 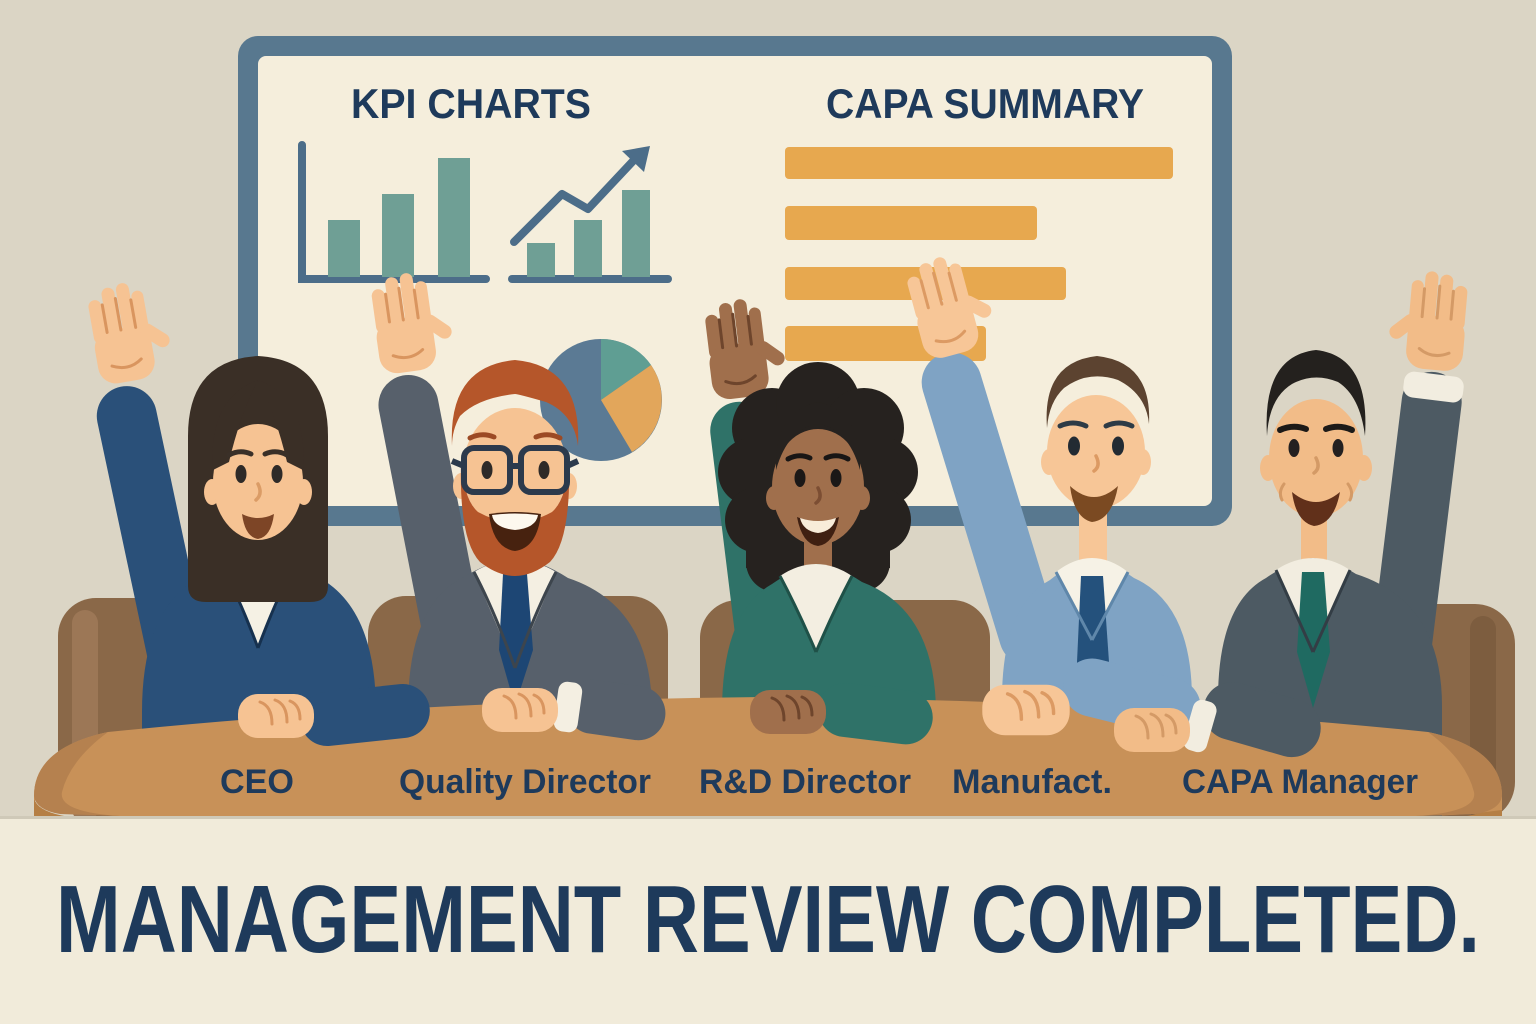 I want to click on quality-director-head, so click(x=515, y=468).